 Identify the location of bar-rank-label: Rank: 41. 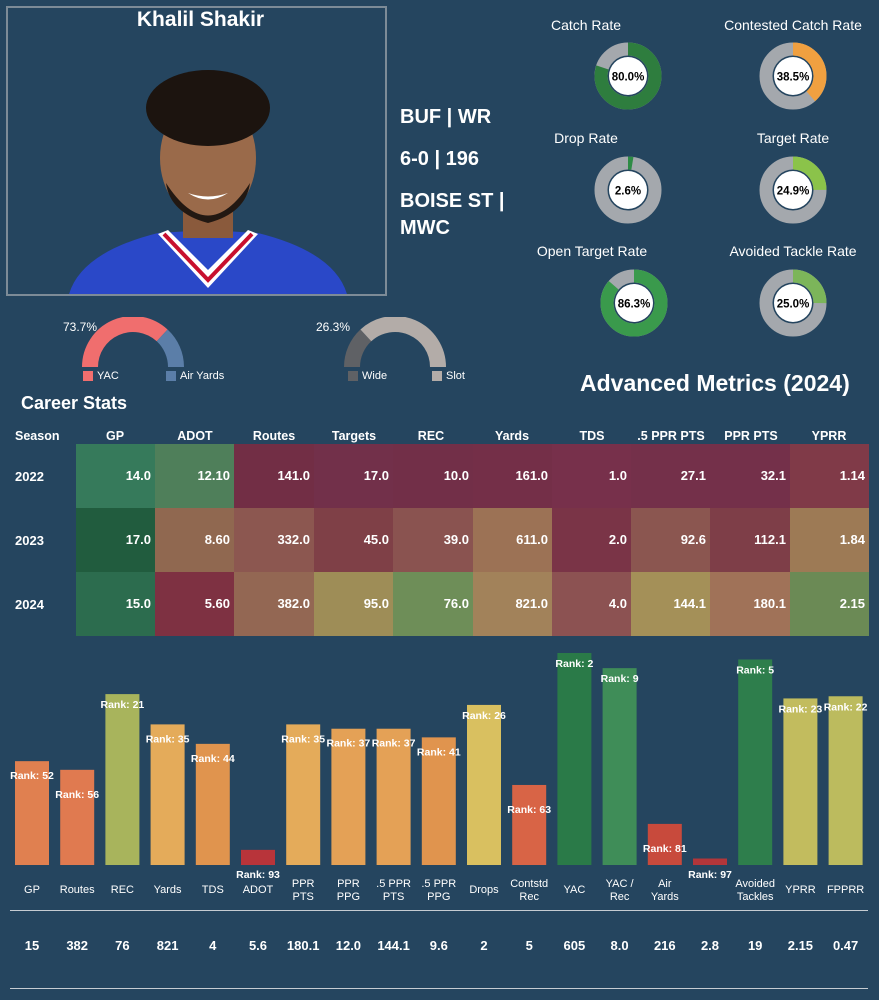
(439, 752).